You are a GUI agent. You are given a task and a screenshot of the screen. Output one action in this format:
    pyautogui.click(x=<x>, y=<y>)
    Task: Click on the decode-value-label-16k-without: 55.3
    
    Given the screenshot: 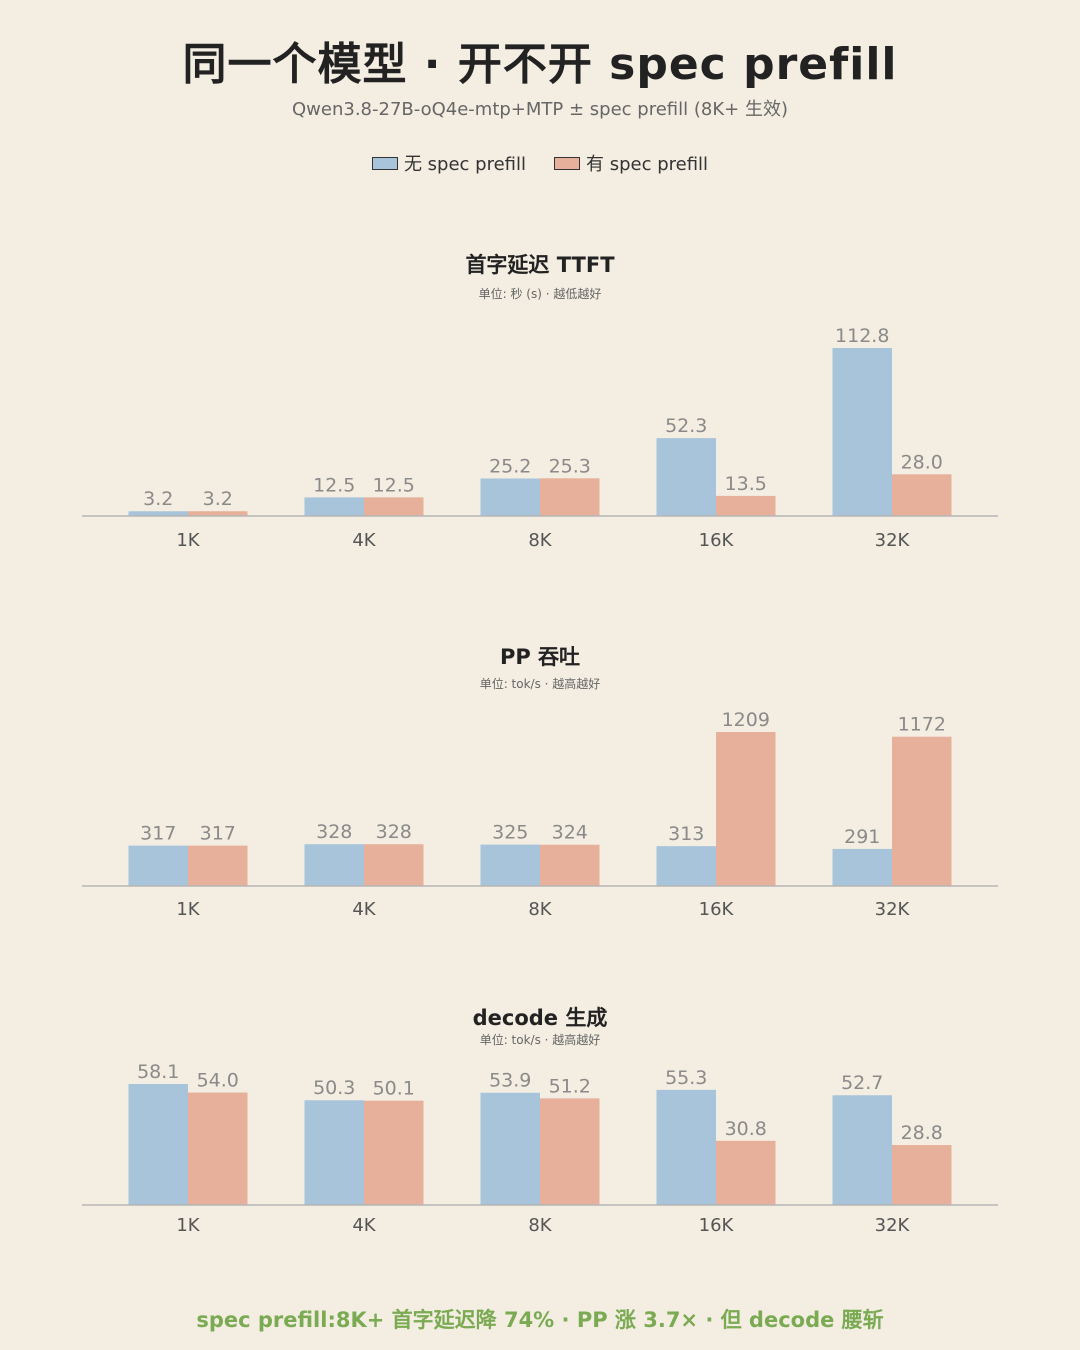 What is the action you would take?
    pyautogui.click(x=686, y=1078)
    